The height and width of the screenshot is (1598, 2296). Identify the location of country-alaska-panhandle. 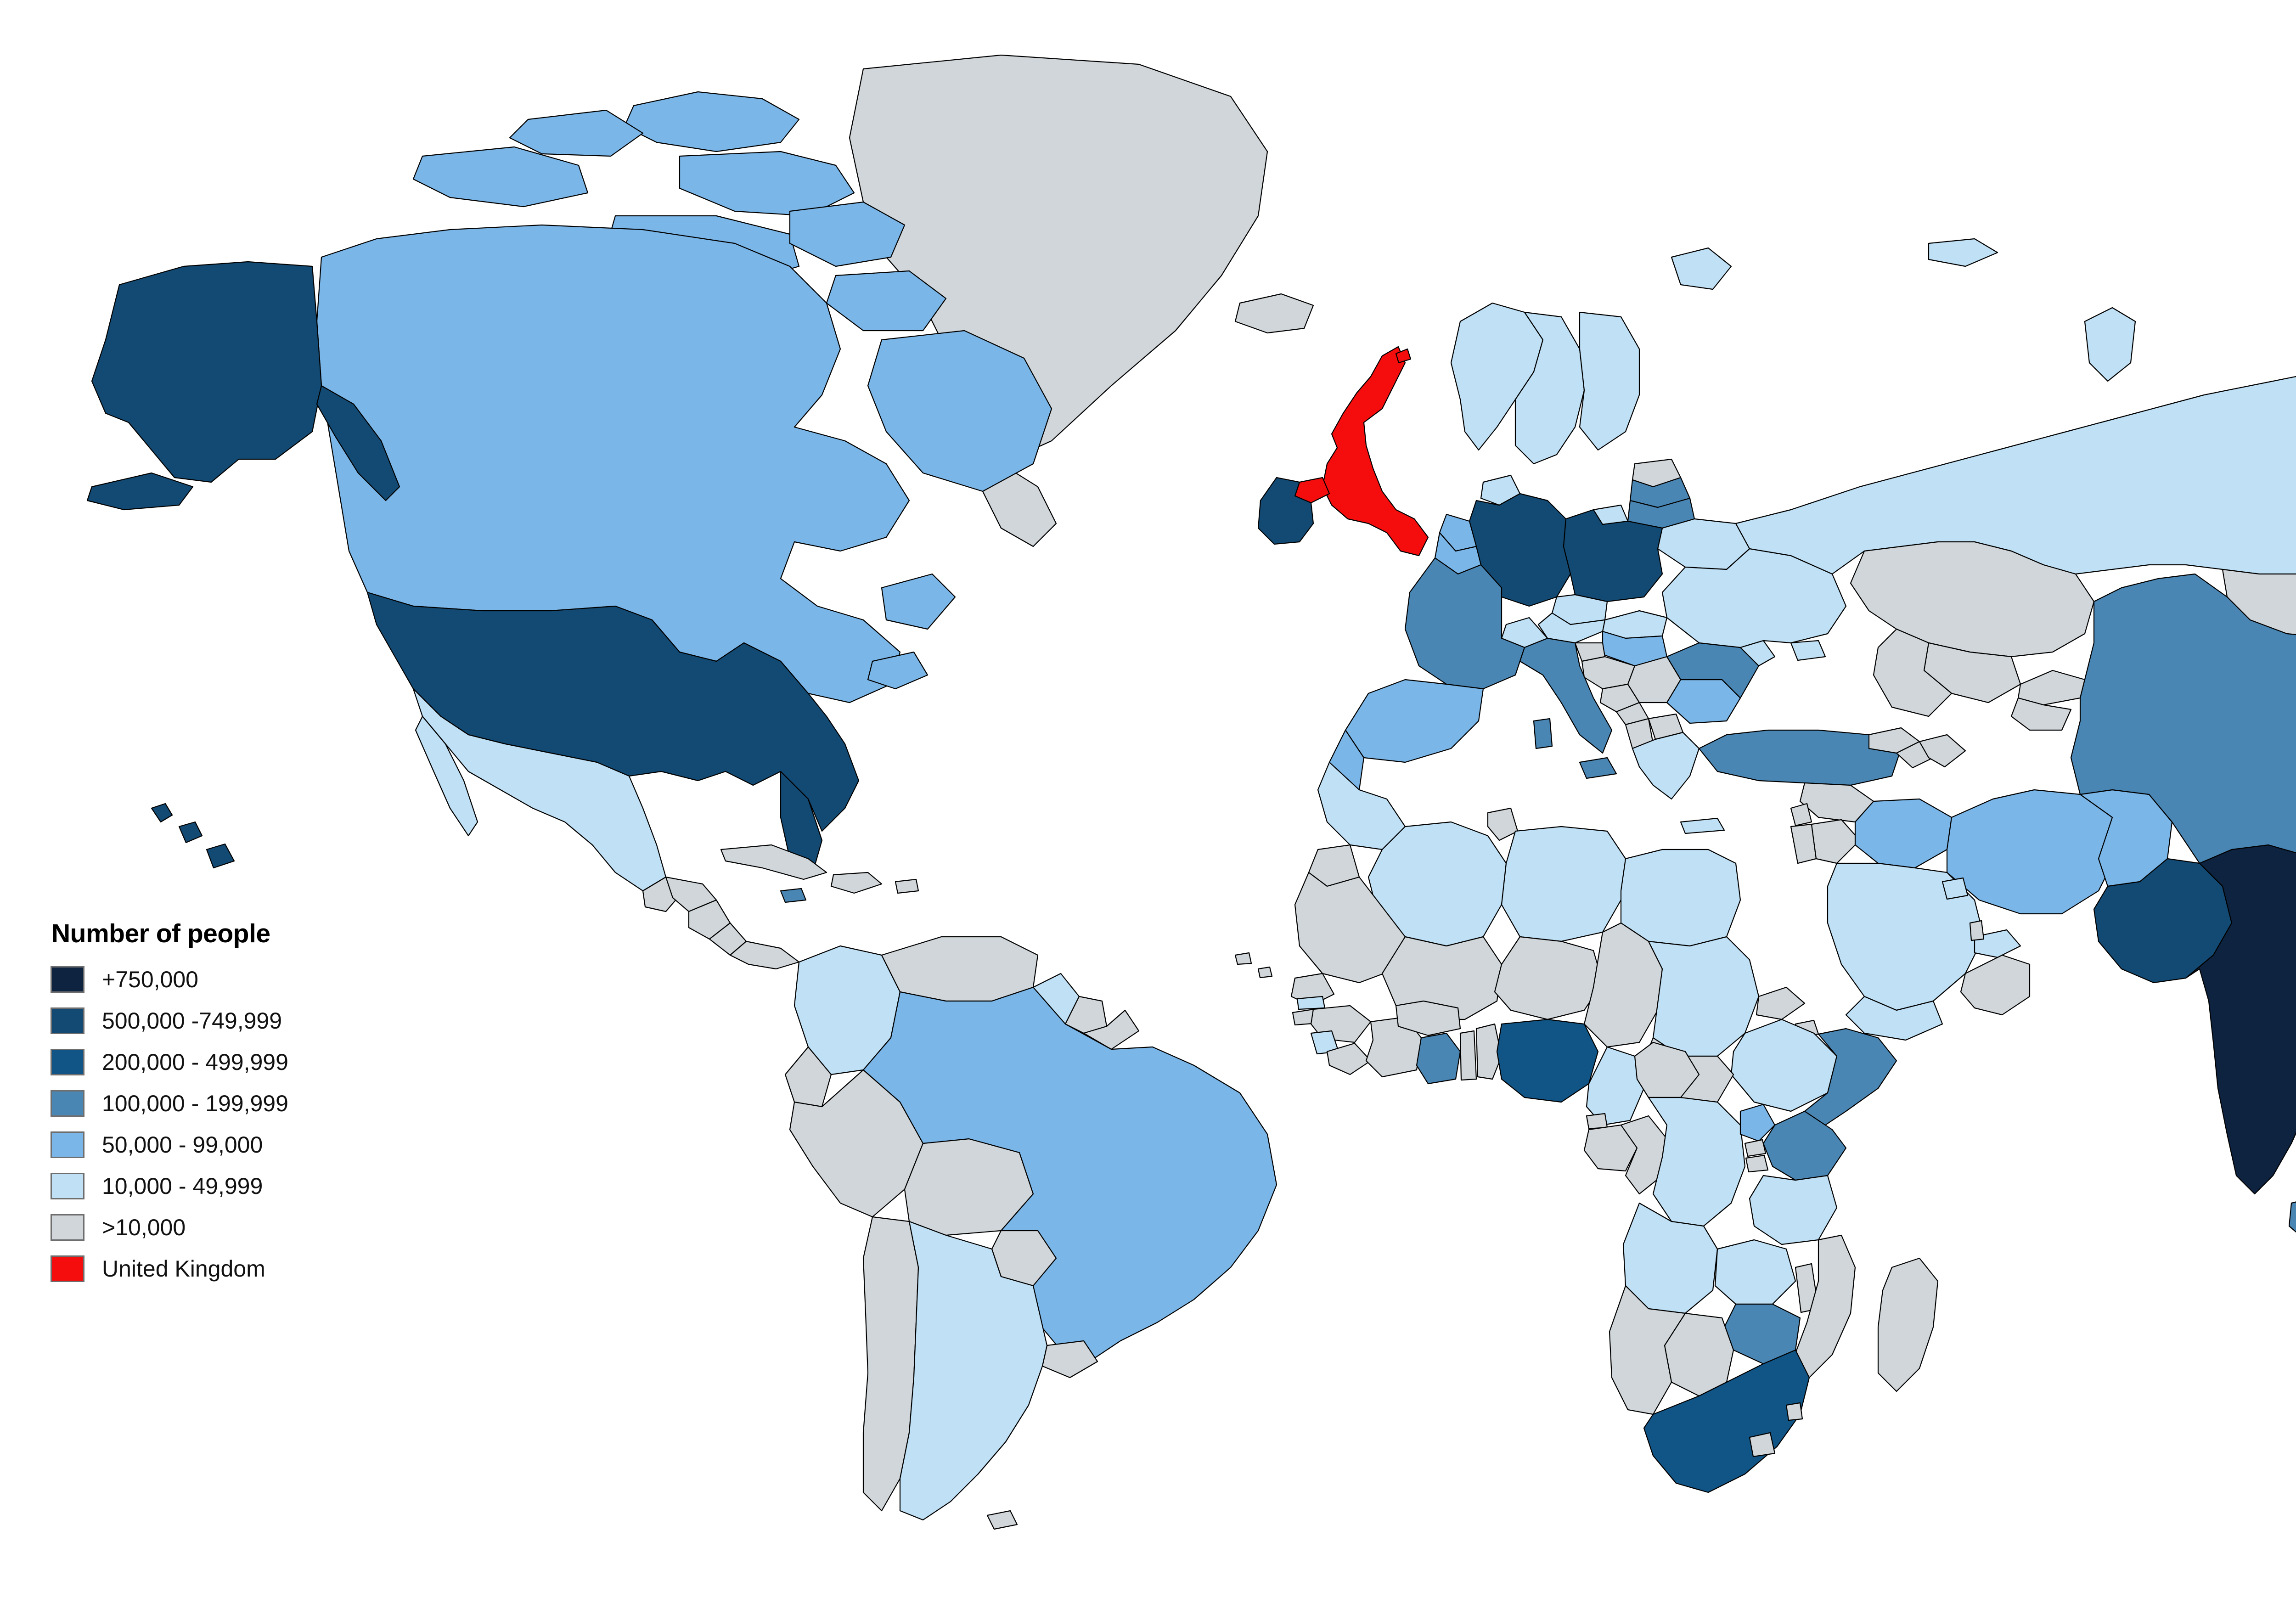
(359, 443).